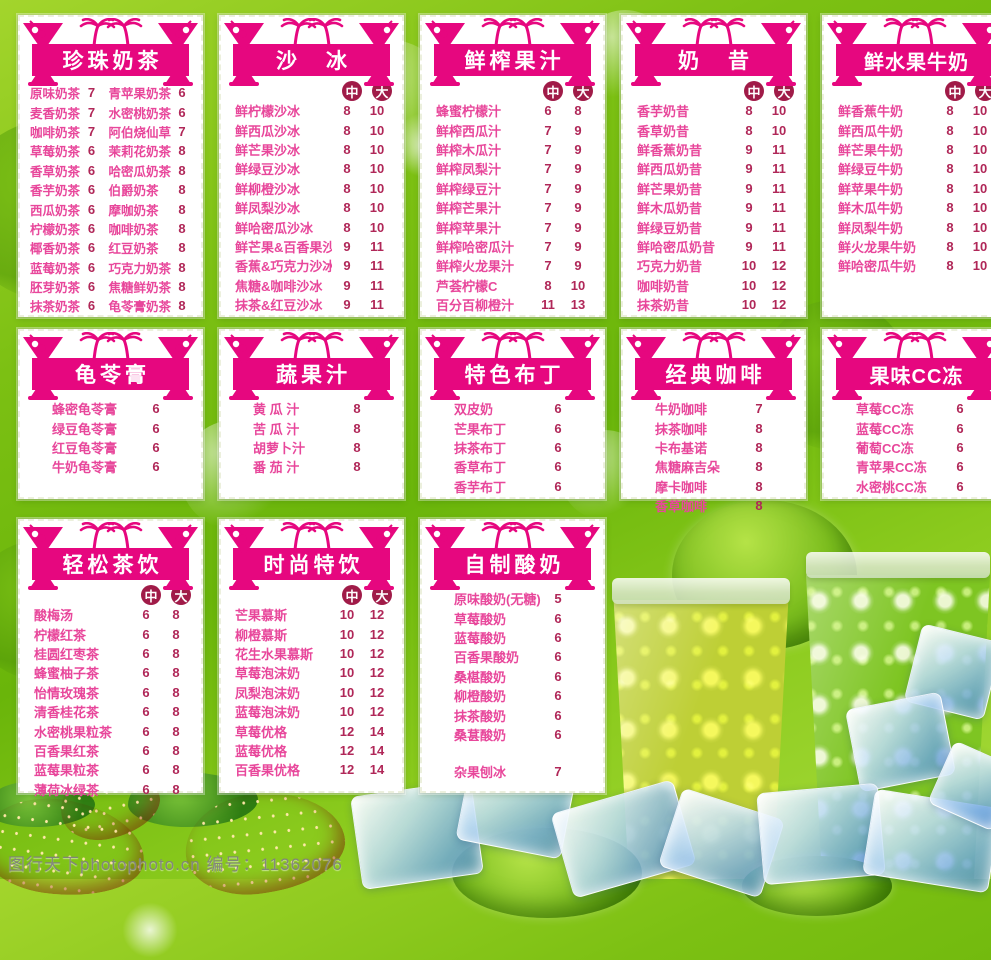  Describe the element at coordinates (139, 132) in the screenshot. I see `item-name: 阿伯烧仙草` at that location.